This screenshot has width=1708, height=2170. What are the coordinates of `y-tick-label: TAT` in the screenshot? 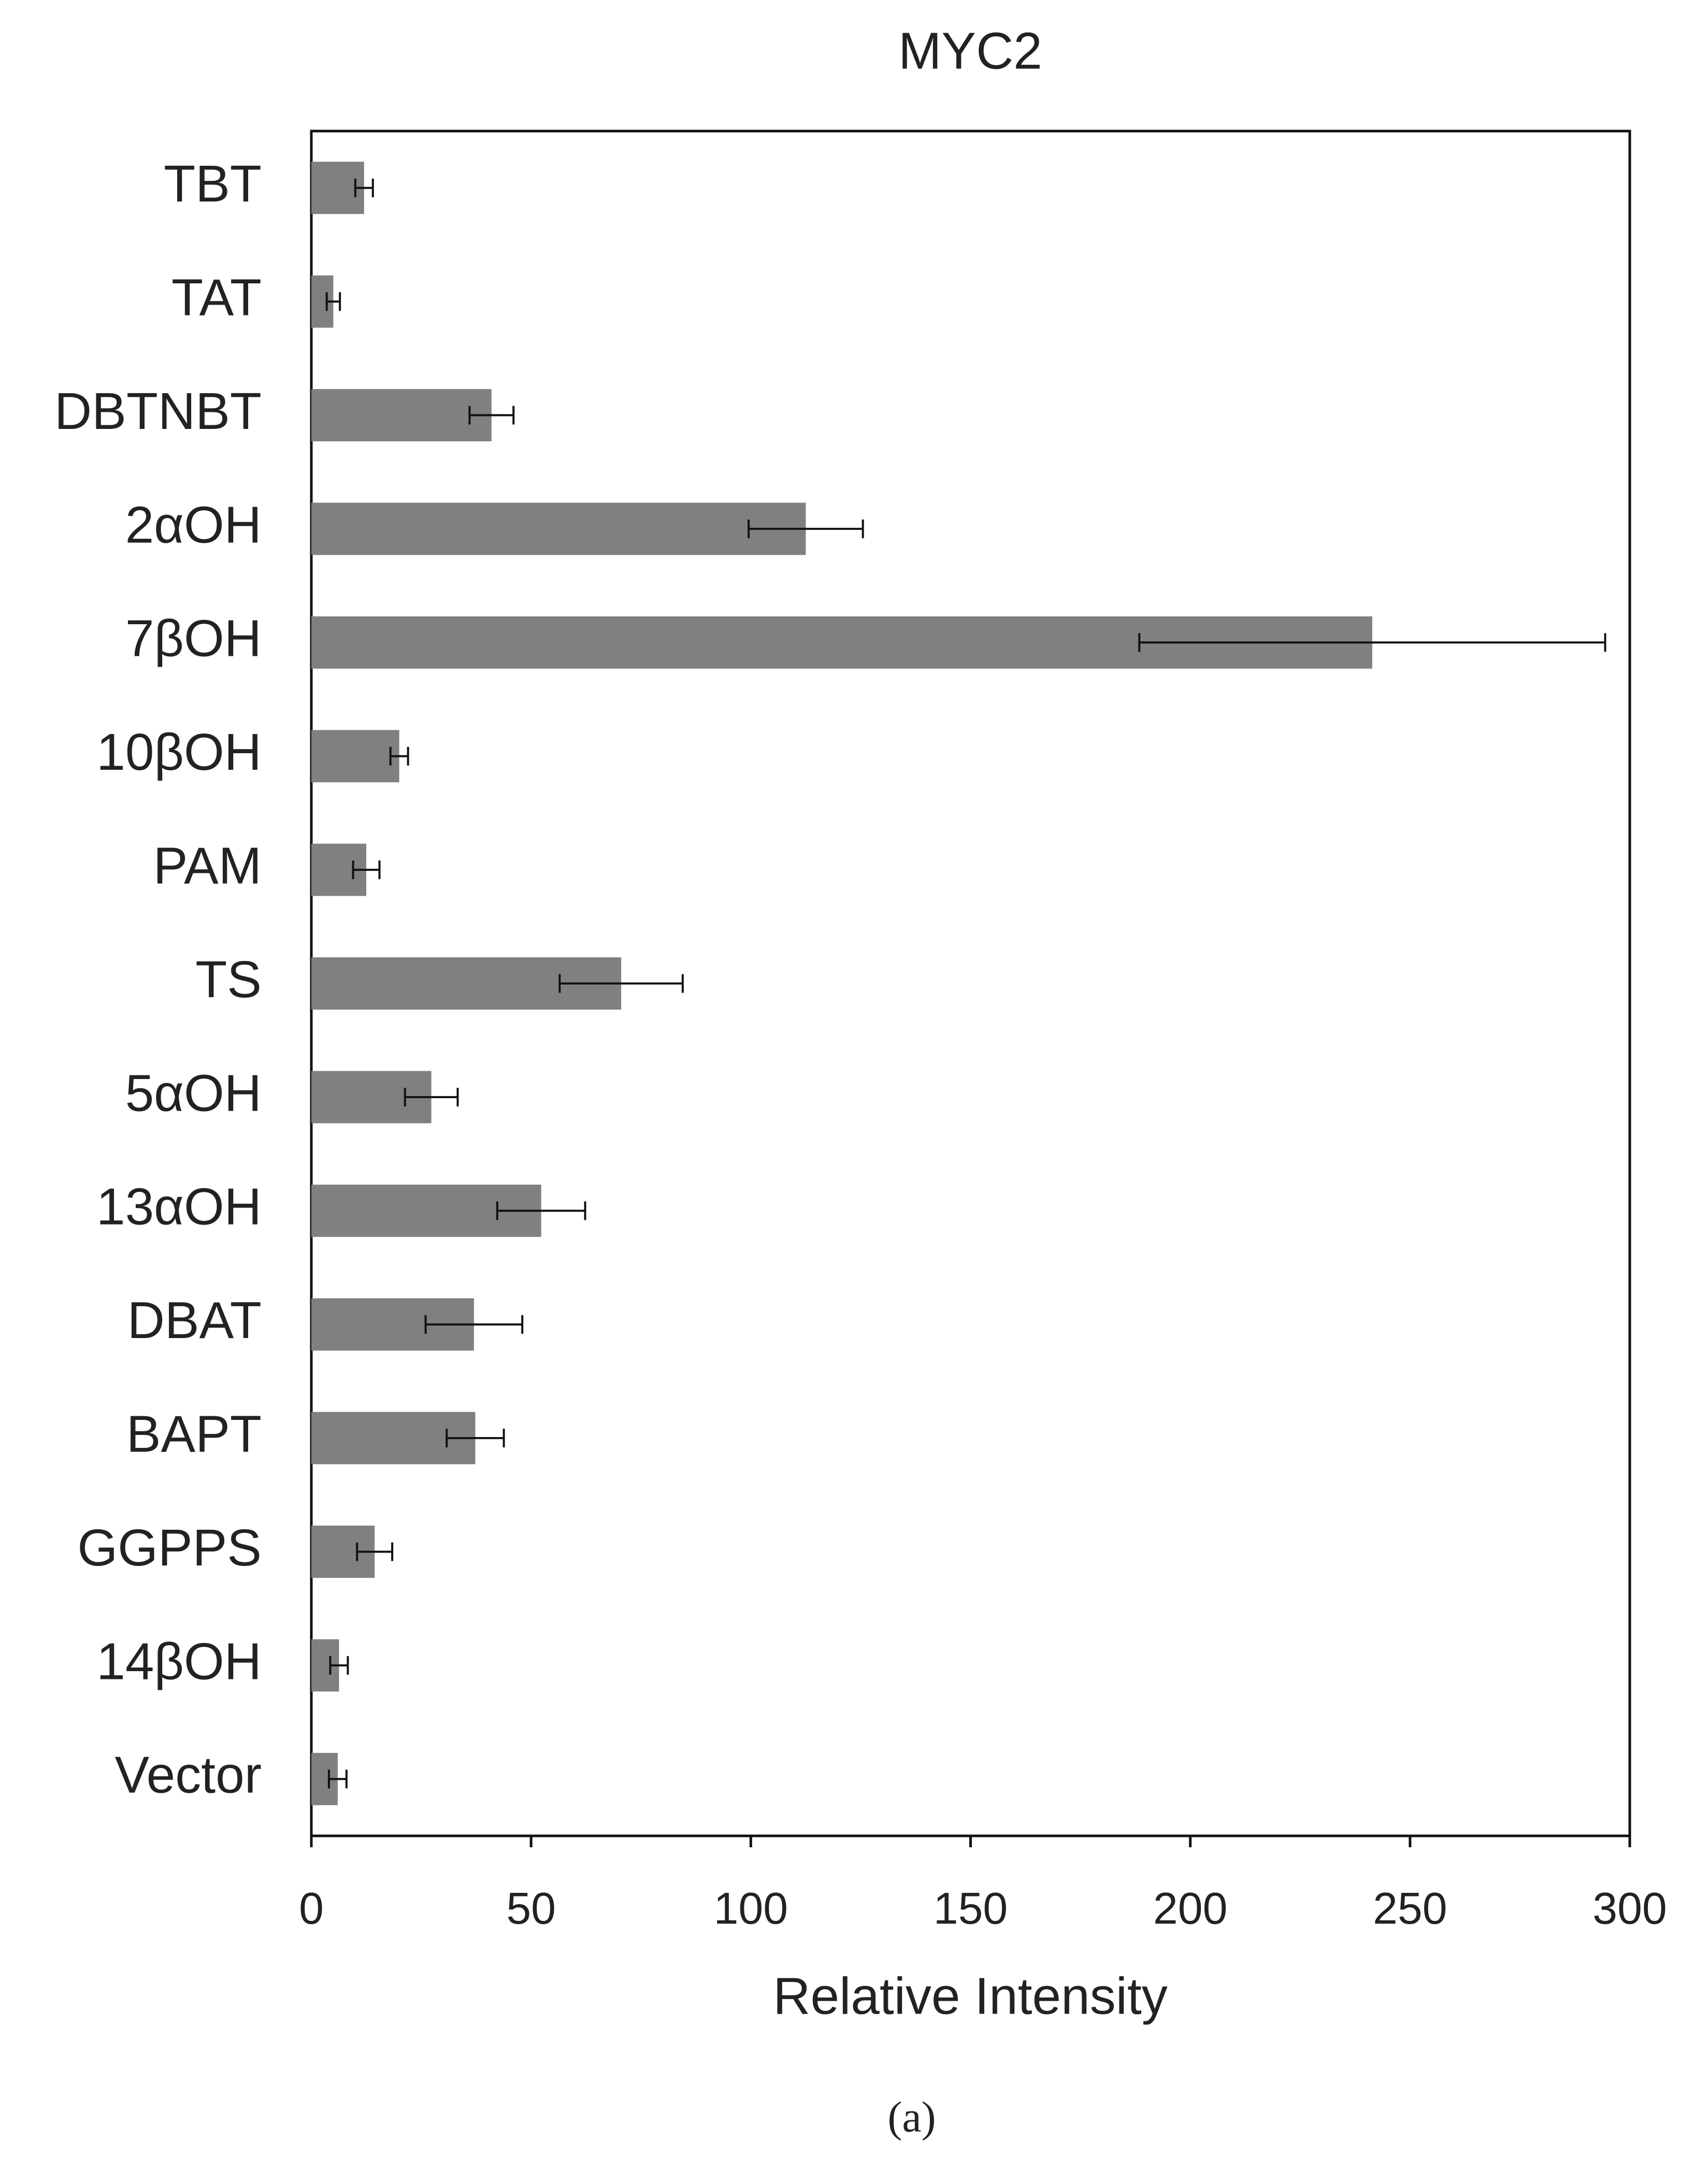 It's located at (216, 298).